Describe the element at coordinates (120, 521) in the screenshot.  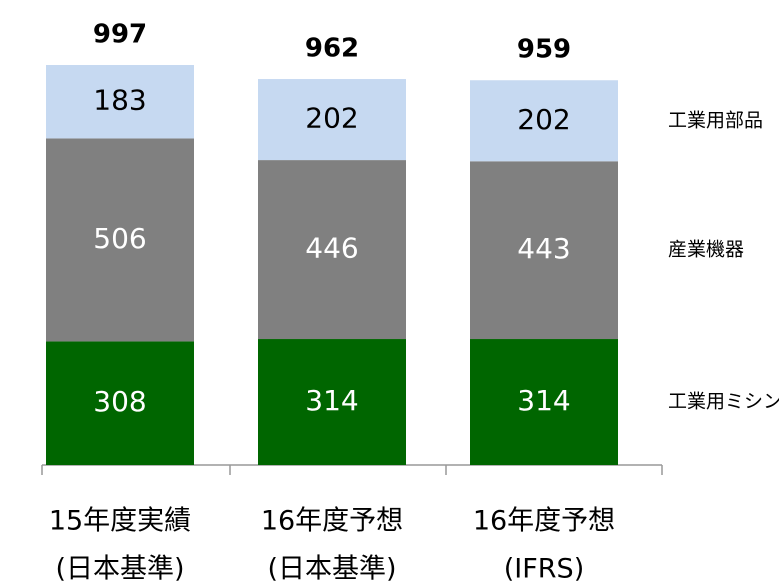
I see `x-tick-label: 15年度実績` at that location.